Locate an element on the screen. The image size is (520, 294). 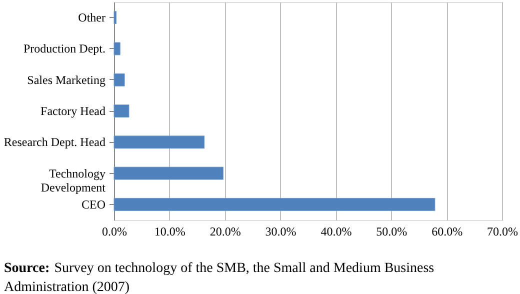
y-tick-label: Research Dept. Head is located at coordinates (55, 142).